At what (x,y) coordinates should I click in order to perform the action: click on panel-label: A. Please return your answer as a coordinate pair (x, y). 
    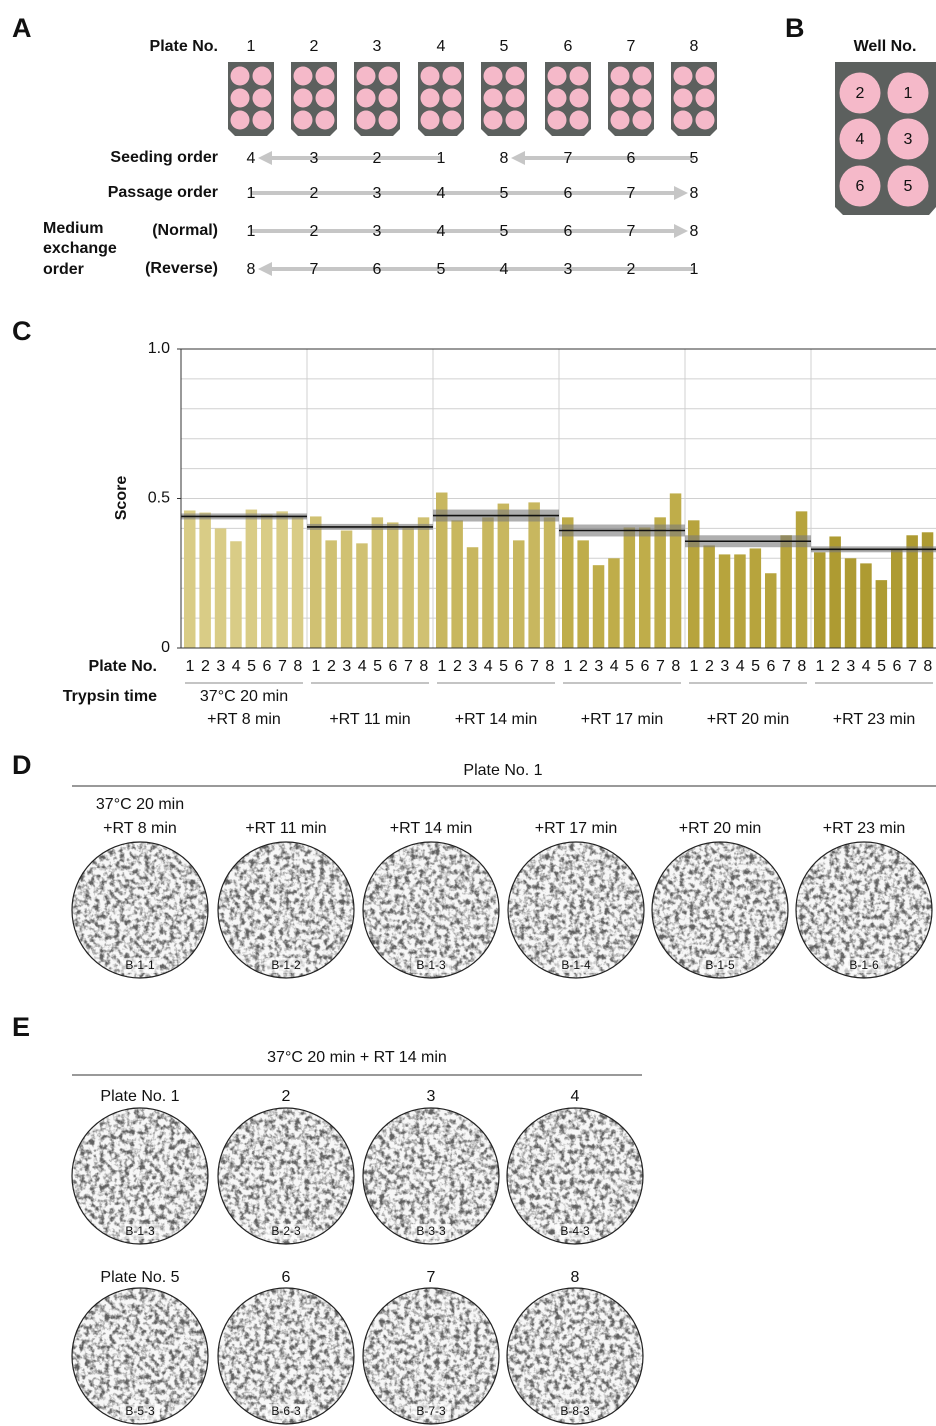
    Looking at the image, I should click on (22, 28).